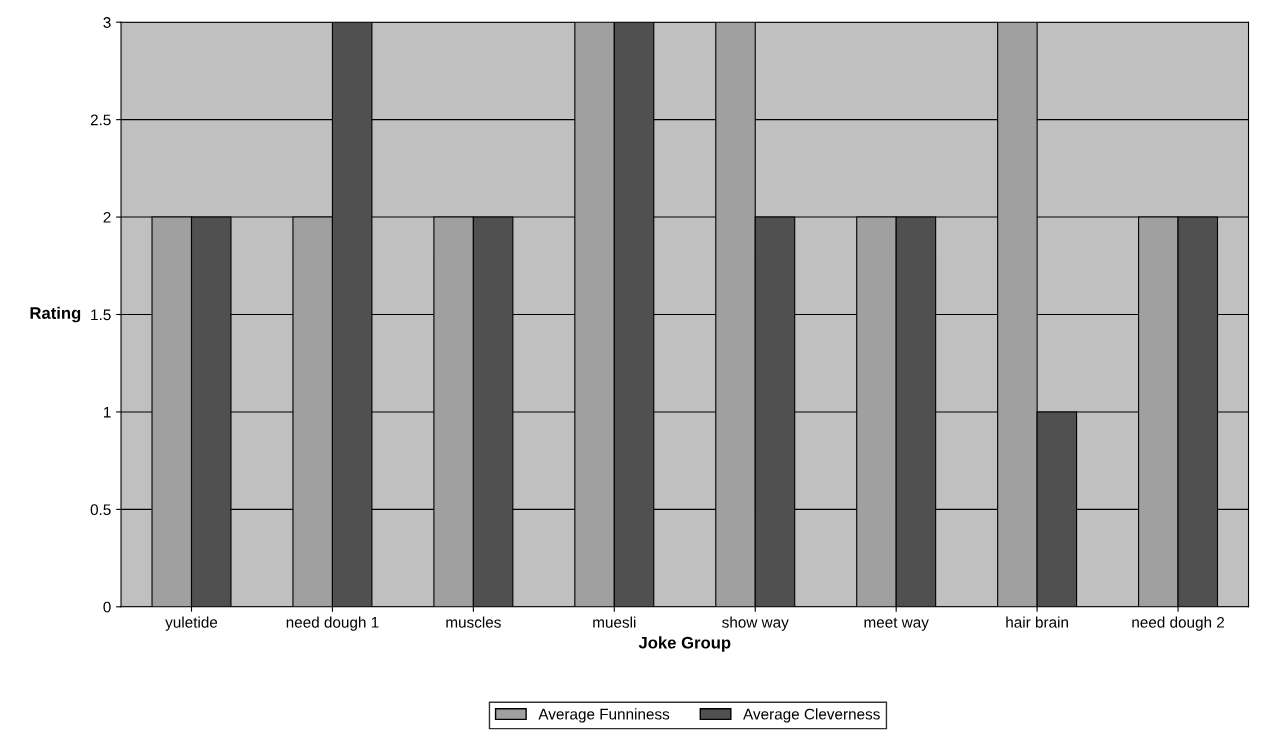  Describe the element at coordinates (107, 217) in the screenshot. I see `y-tick-label: 2` at that location.